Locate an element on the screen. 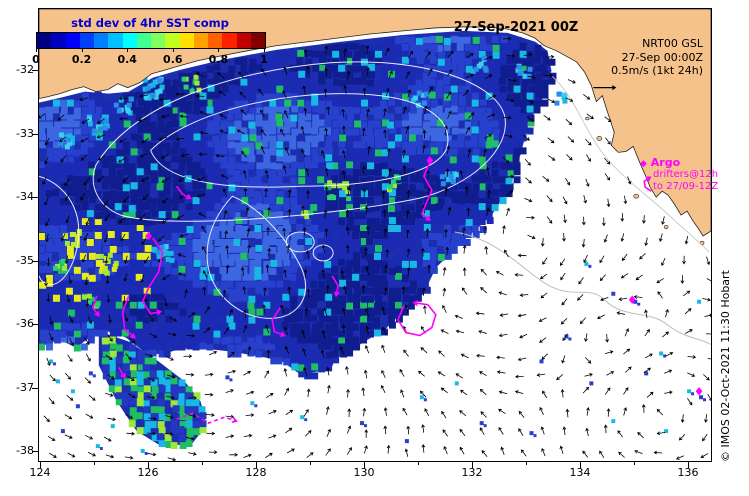 The image size is (749, 496). colorbar-tick-label: 0.4 is located at coordinates (127, 59).